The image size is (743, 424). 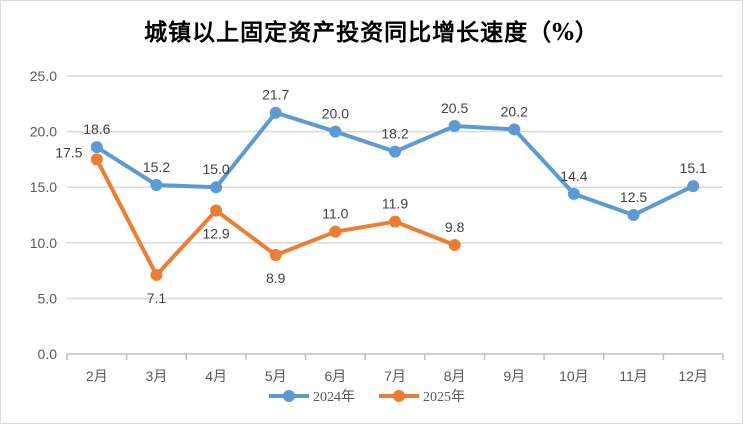 What do you see at coordinates (157, 376) in the screenshot?
I see `x-tick-label: 3月` at bounding box center [157, 376].